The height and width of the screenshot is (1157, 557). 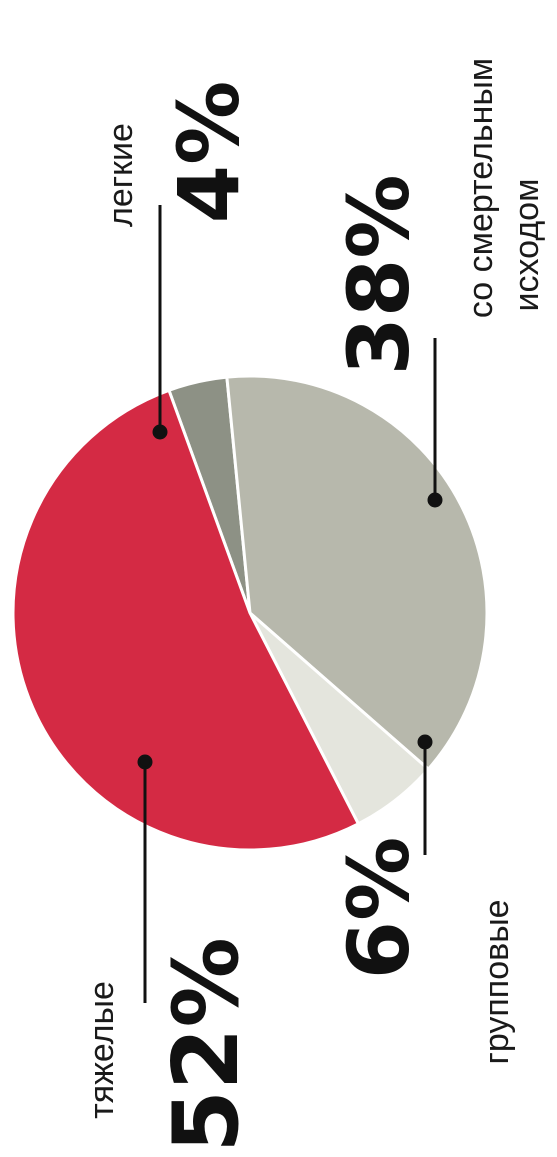 What do you see at coordinates (160, 432) in the screenshot?
I see `leader-dot-legkie` at bounding box center [160, 432].